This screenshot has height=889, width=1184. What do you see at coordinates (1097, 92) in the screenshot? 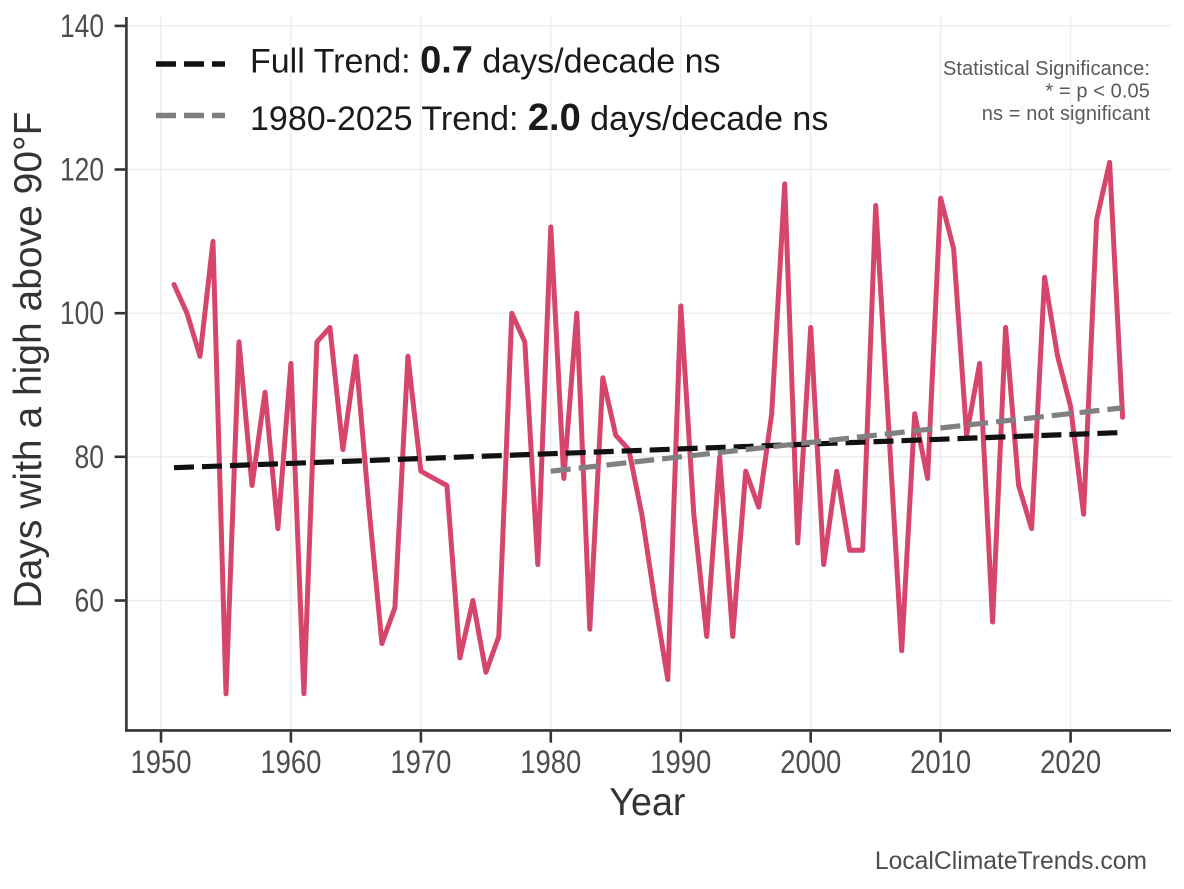
I see `svg-text: * = p < 0.05` at bounding box center [1097, 92].